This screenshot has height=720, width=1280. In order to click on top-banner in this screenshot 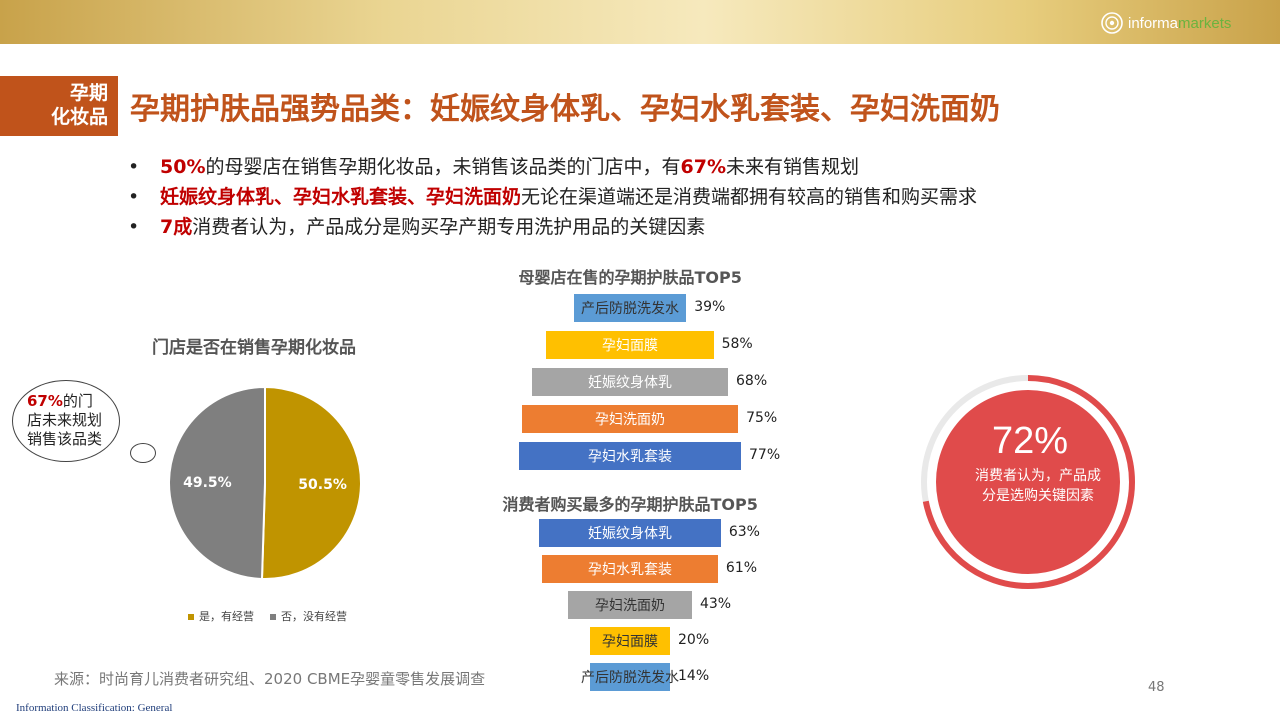, I will do `click(640, 22)`.